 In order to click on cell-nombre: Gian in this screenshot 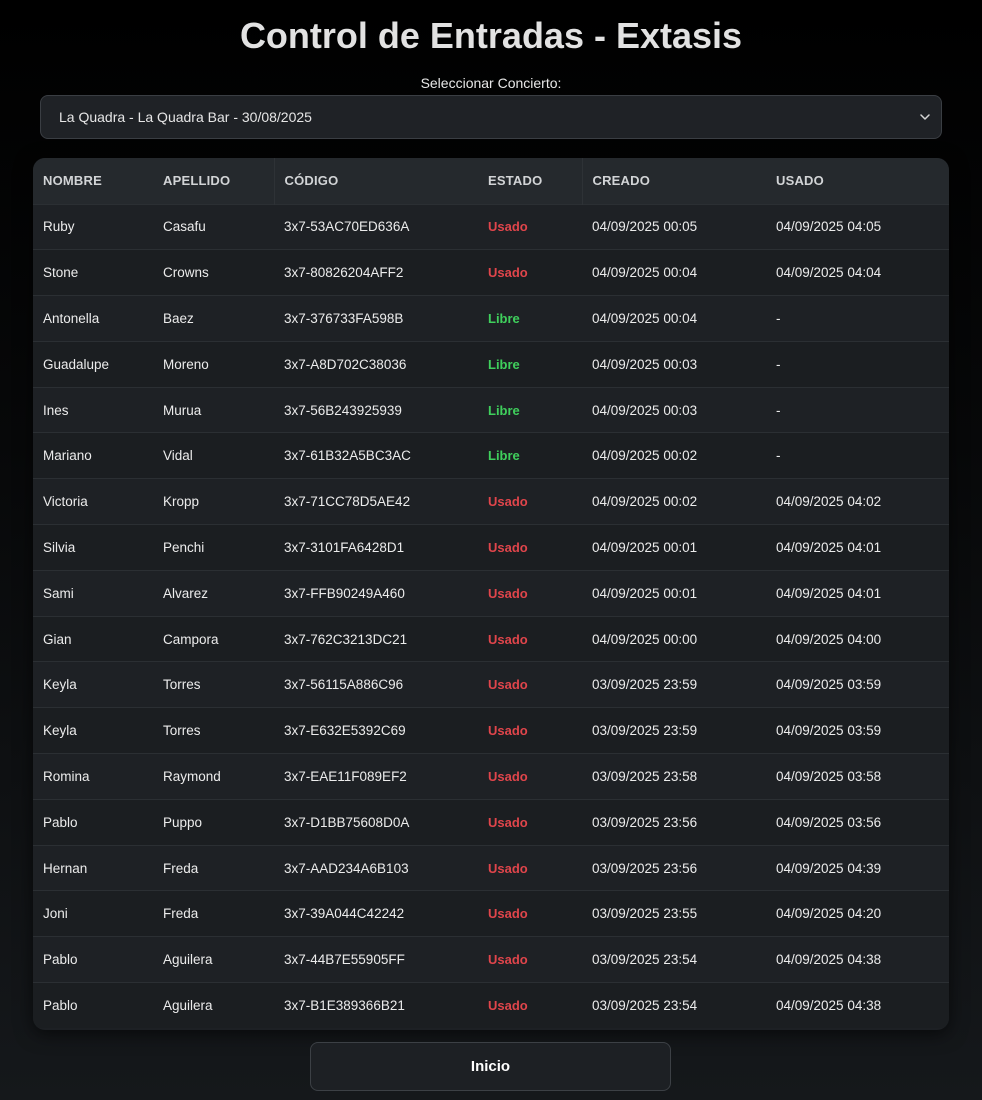, I will do `click(57, 639)`.